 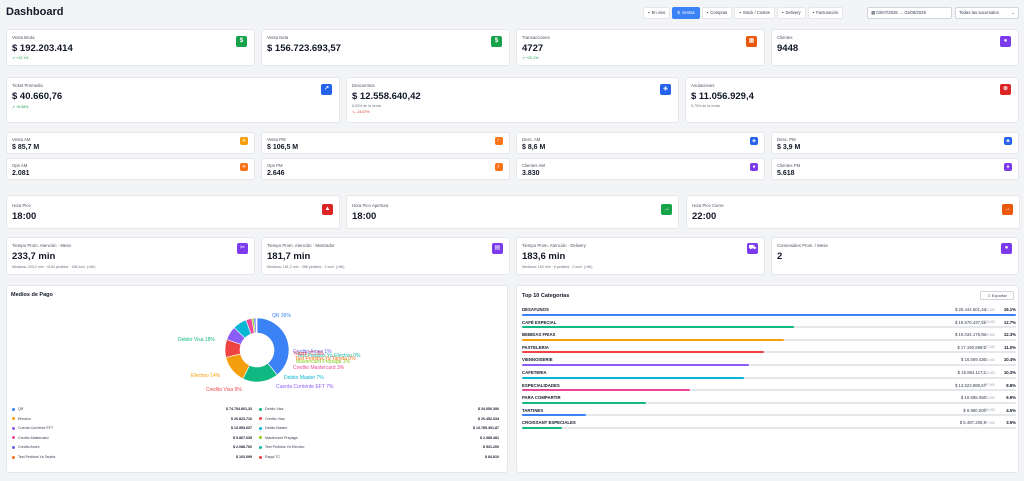 What do you see at coordinates (751, 41) in the screenshot?
I see `receipt-icon: ▦` at bounding box center [751, 41].